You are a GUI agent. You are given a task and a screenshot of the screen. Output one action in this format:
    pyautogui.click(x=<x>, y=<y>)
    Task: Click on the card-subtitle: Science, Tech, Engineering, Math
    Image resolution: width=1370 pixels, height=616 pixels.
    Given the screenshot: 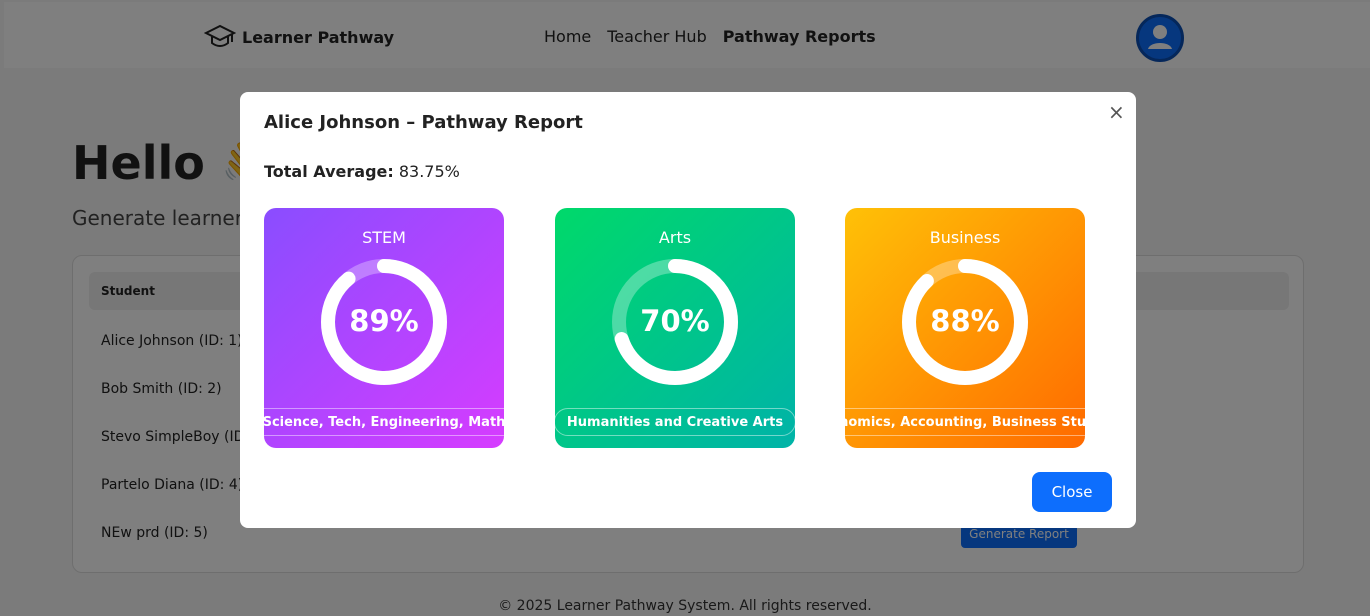 What is the action you would take?
    pyautogui.click(x=384, y=422)
    